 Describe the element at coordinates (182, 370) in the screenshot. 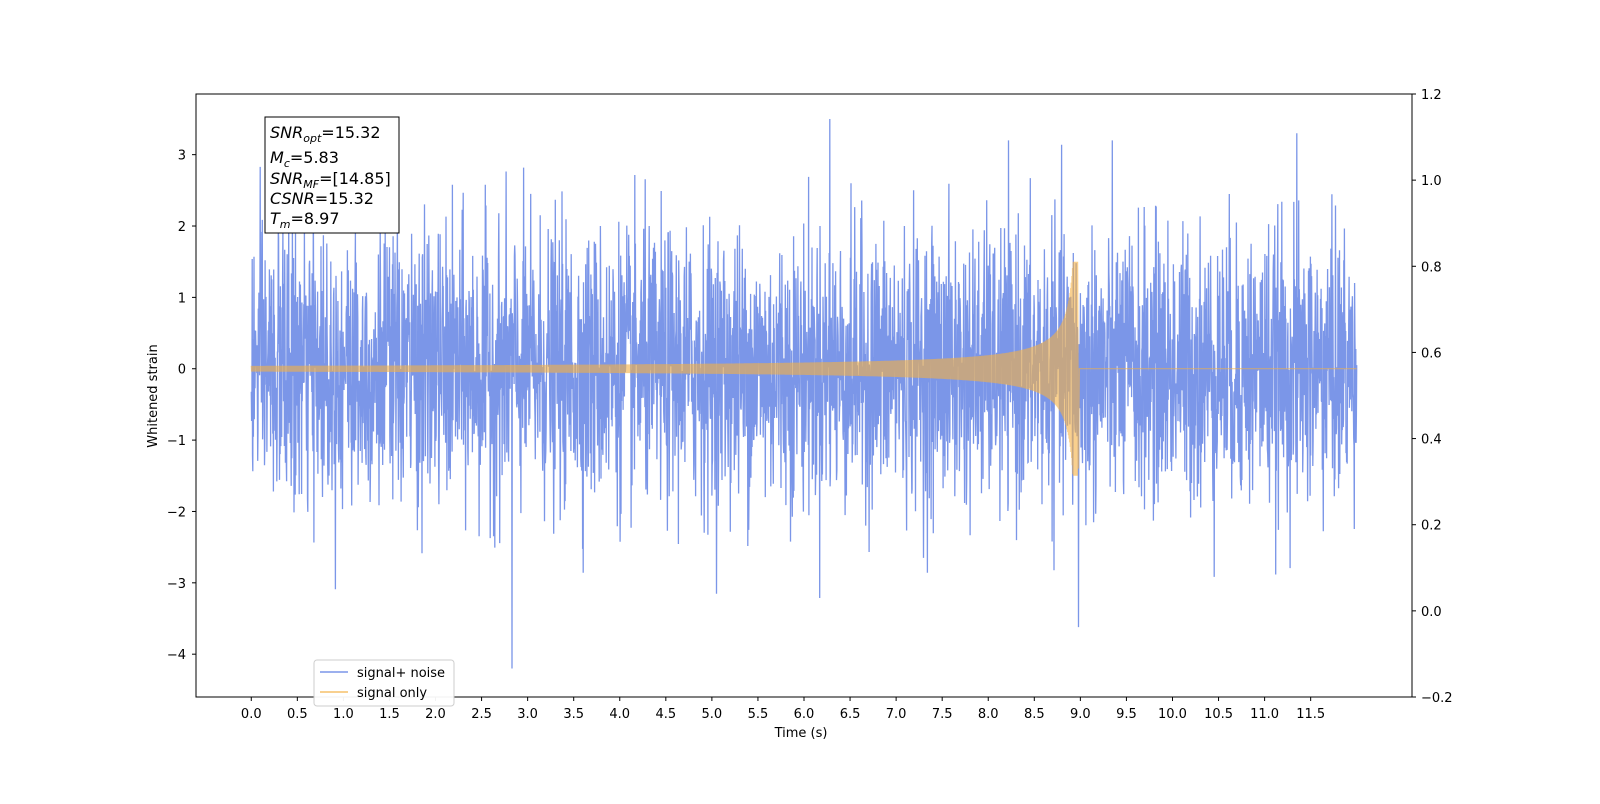

I see `y-tick-label: 0` at that location.